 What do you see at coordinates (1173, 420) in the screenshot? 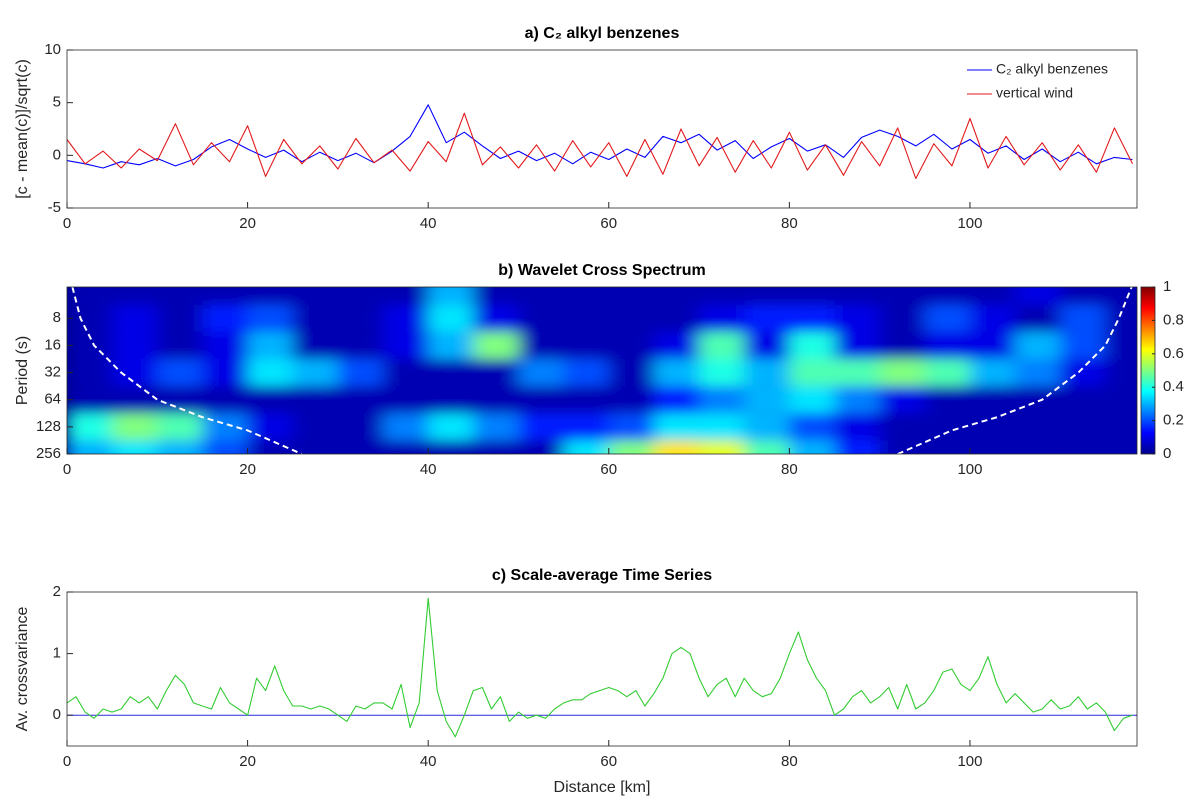
I see `colorbar-tick-label: 0.2` at bounding box center [1173, 420].